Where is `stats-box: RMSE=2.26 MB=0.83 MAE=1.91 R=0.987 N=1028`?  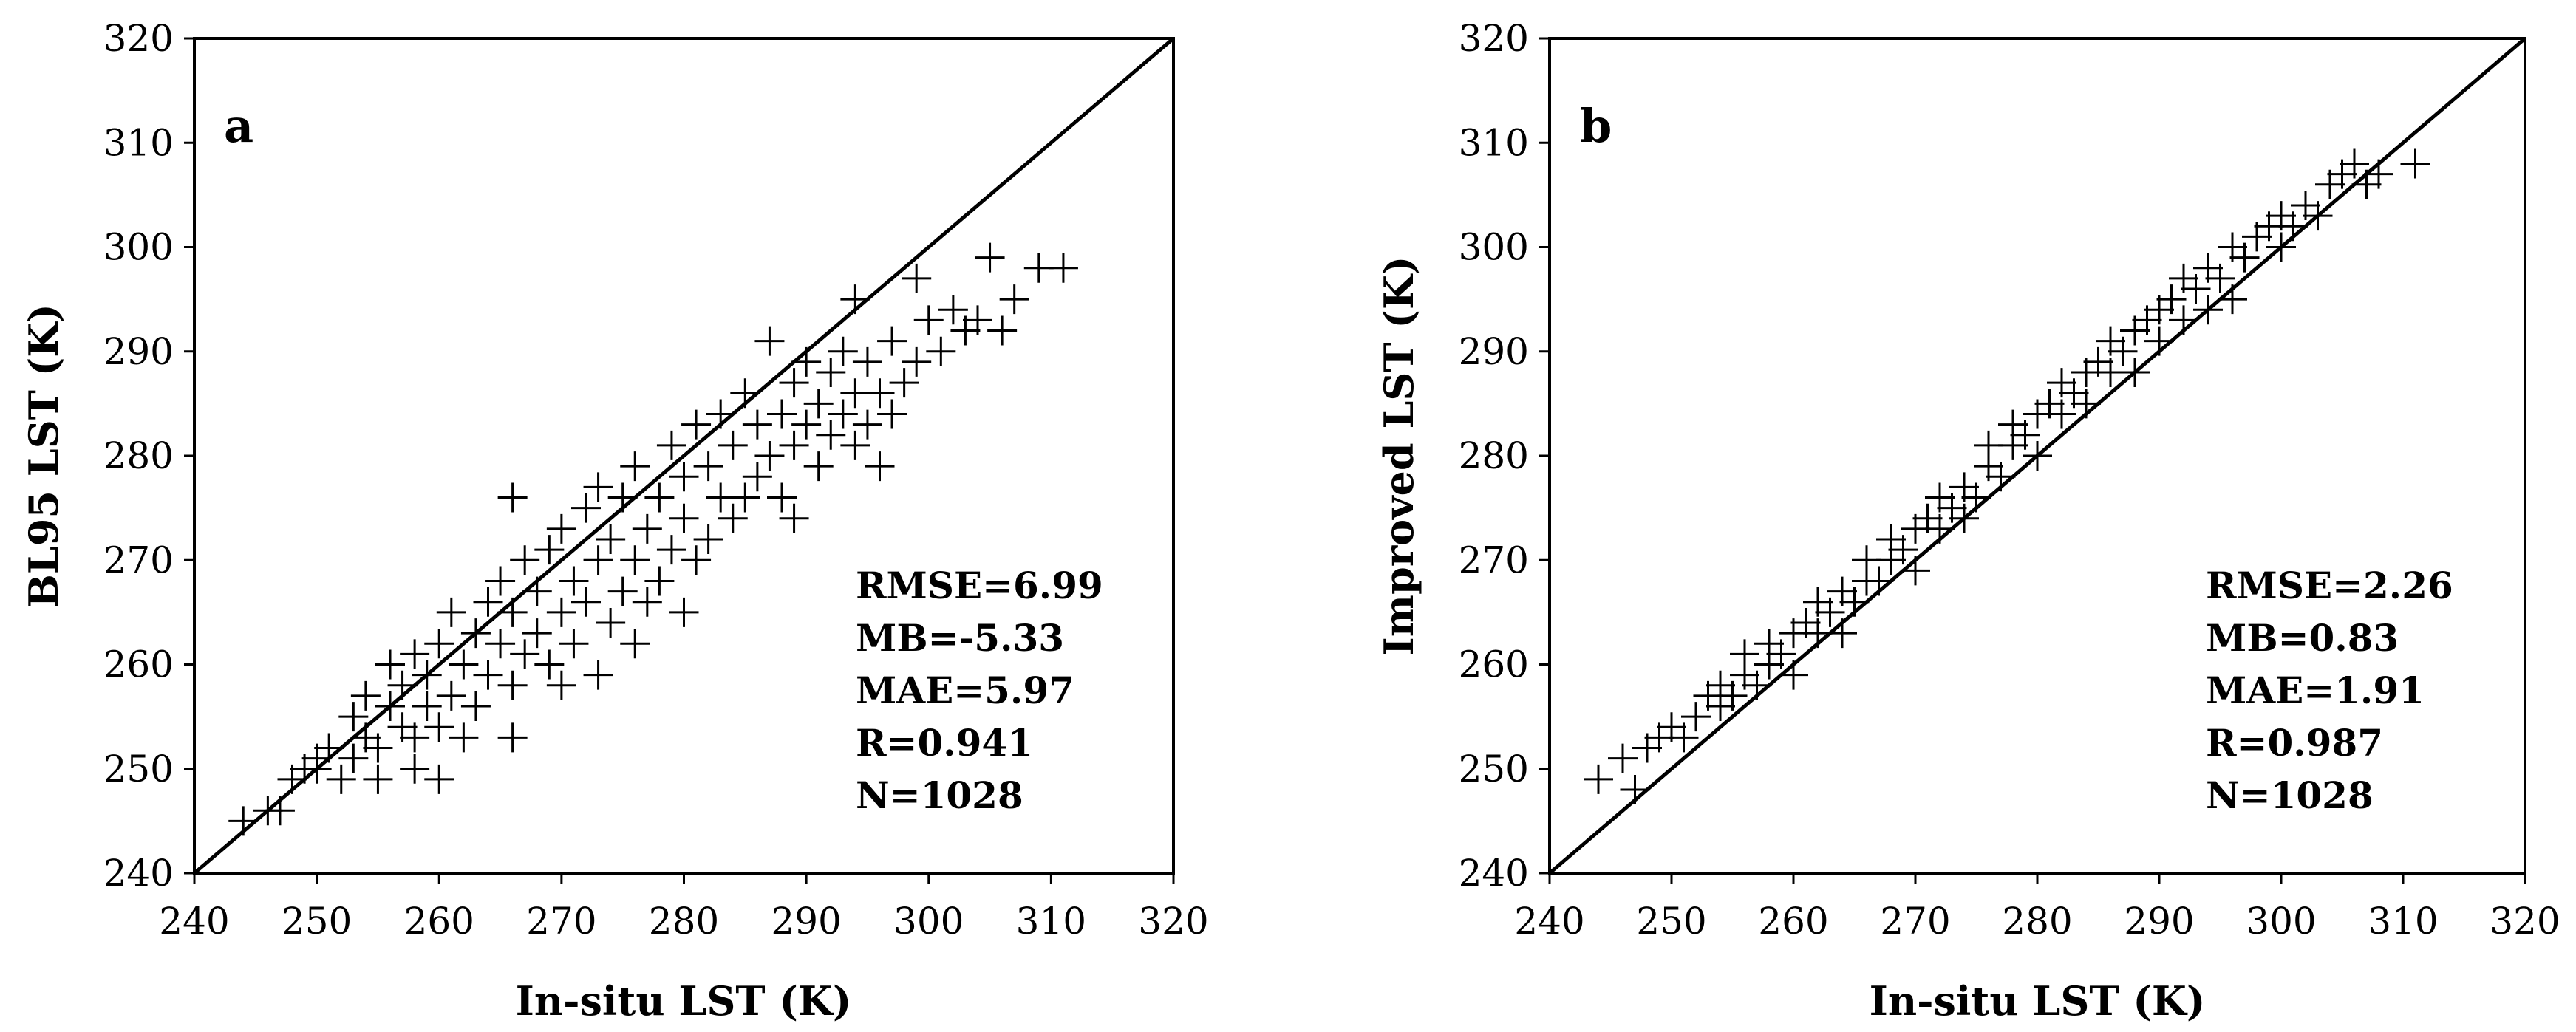 stats-box: RMSE=2.26 MB=0.83 MAE=1.91 R=0.987 N=1028 is located at coordinates (2329, 690).